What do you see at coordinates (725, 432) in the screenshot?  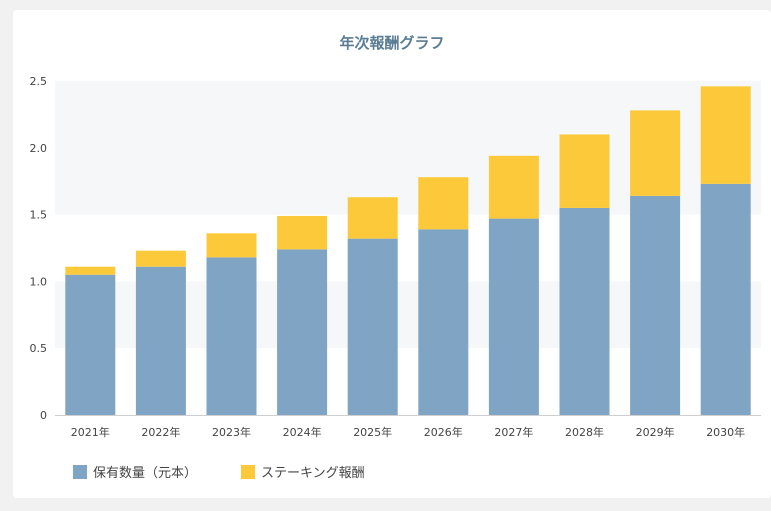 I see `x-tick-label: 2030年` at bounding box center [725, 432].